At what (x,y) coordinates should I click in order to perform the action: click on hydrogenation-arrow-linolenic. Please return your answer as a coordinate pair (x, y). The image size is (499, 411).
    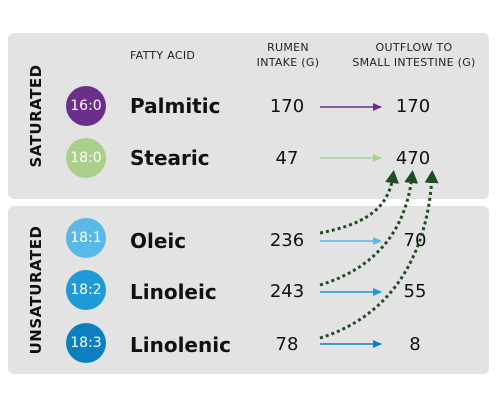
    Looking at the image, I should click on (379, 255).